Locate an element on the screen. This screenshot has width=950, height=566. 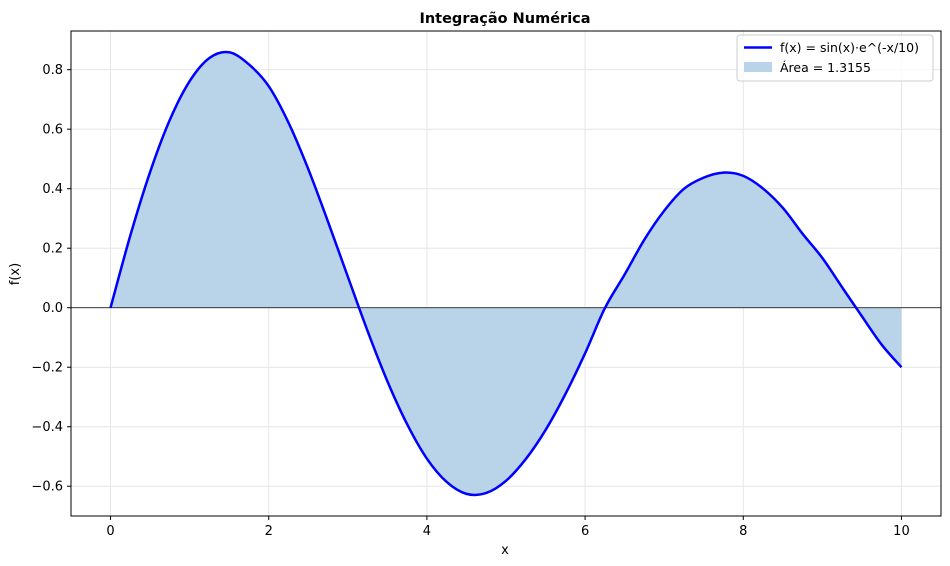
x-tick-label: 0 is located at coordinates (110, 531).